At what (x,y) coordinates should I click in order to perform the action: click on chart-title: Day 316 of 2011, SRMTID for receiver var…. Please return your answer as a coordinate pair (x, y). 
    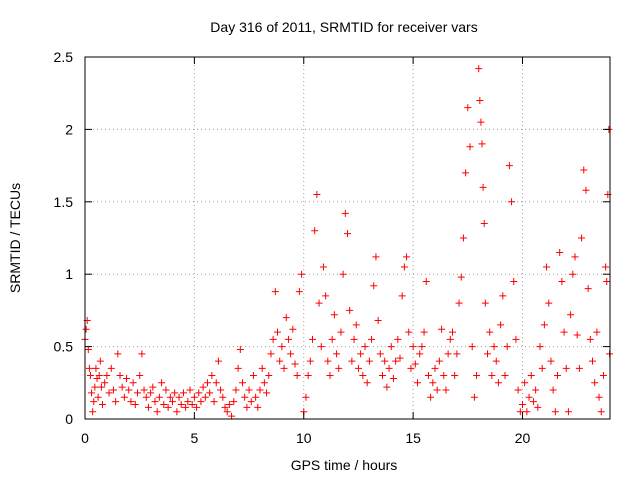
    Looking at the image, I should click on (343, 27).